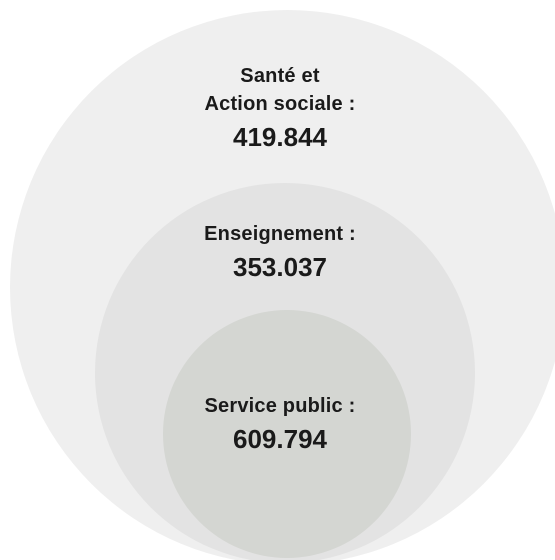 This screenshot has height=560, width=555. What do you see at coordinates (280, 406) in the screenshot?
I see `inner-label: Service public :` at bounding box center [280, 406].